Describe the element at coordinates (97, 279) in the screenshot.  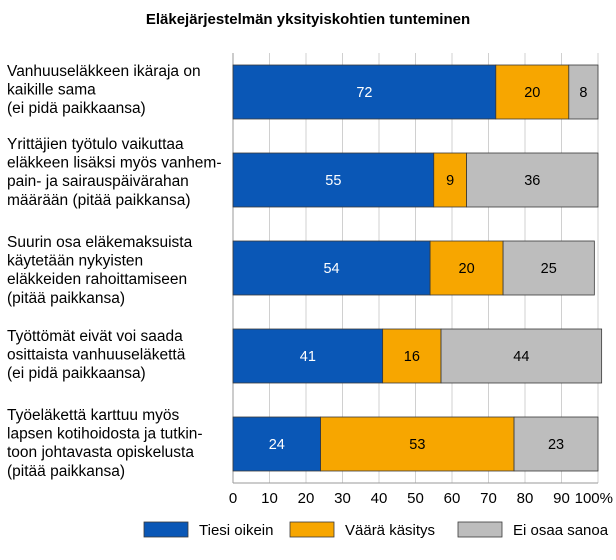
I see `category-label-line: eläkkeiden rahoittamiseen` at that location.